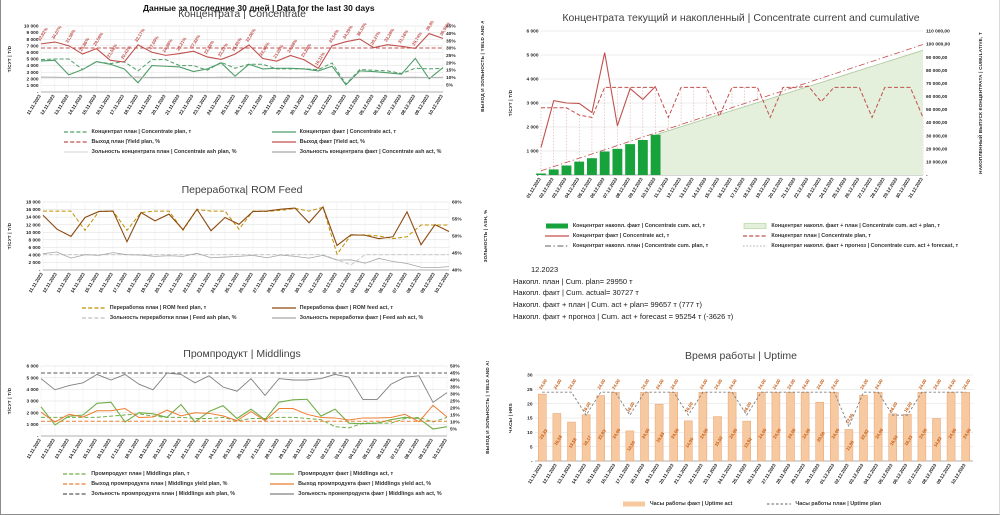 This screenshot has height=515, width=1000. What do you see at coordinates (141, 132) in the screenshot?
I see `legend-label: Концентрат план | Concentrate plan, т` at bounding box center [141, 132].